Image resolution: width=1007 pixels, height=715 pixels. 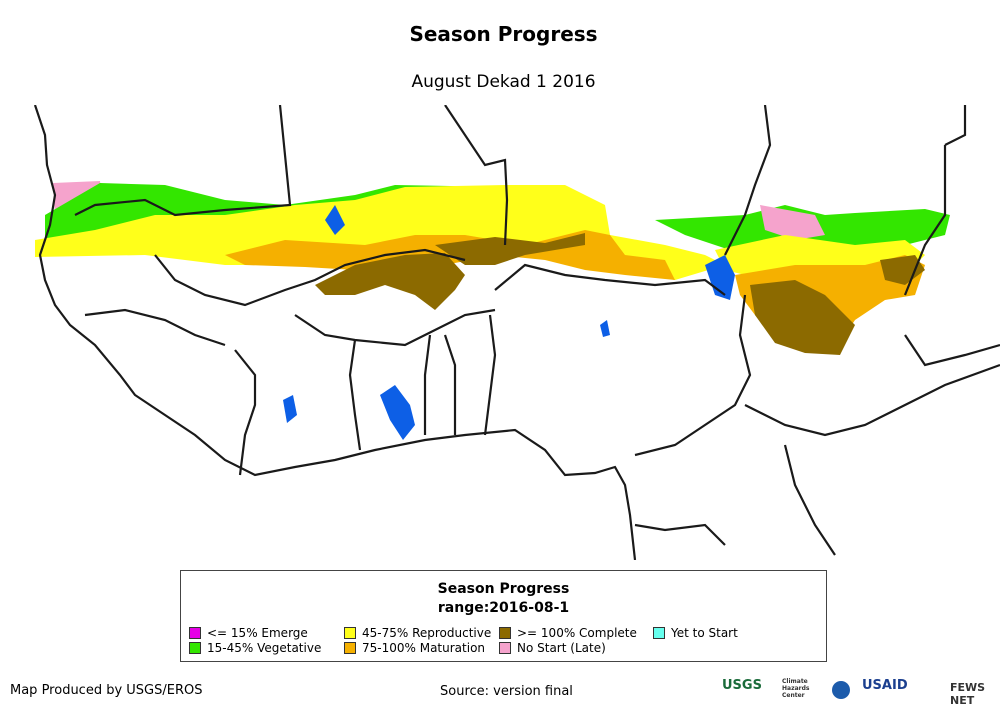 I want to click on border-libya-east, so click(x=955, y=125).